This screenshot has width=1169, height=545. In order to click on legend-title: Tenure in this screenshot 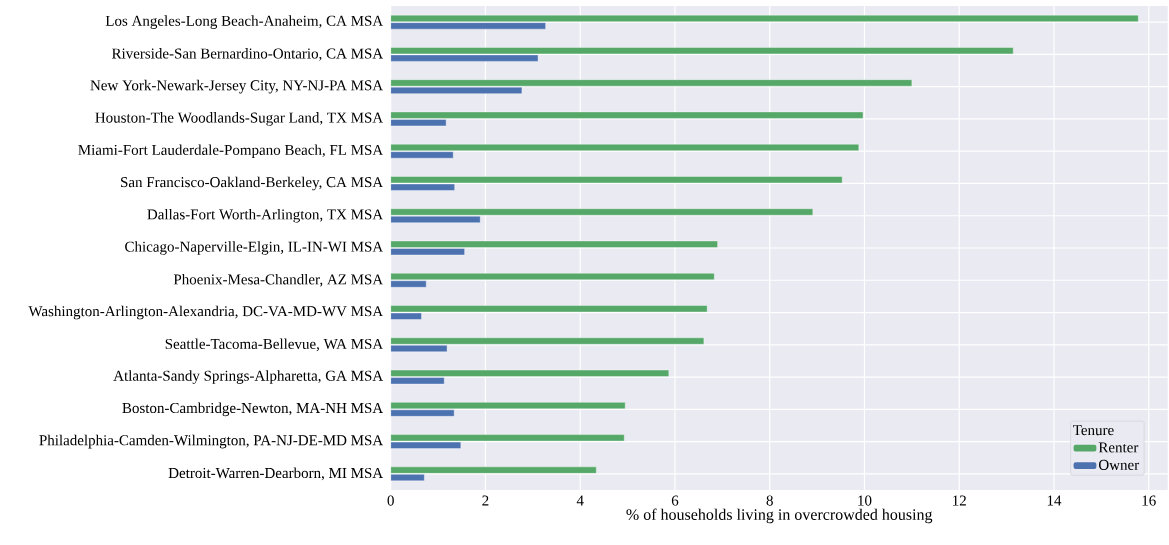, I will do `click(1093, 430)`.